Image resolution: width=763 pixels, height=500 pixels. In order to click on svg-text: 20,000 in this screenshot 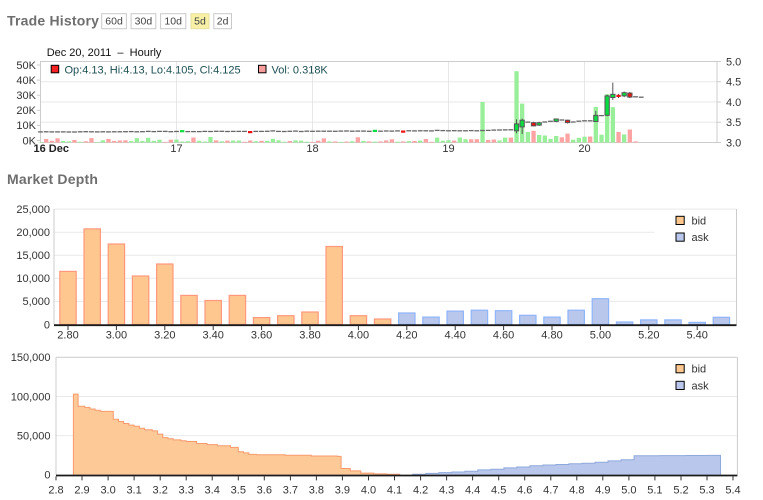, I will do `click(33, 233)`.